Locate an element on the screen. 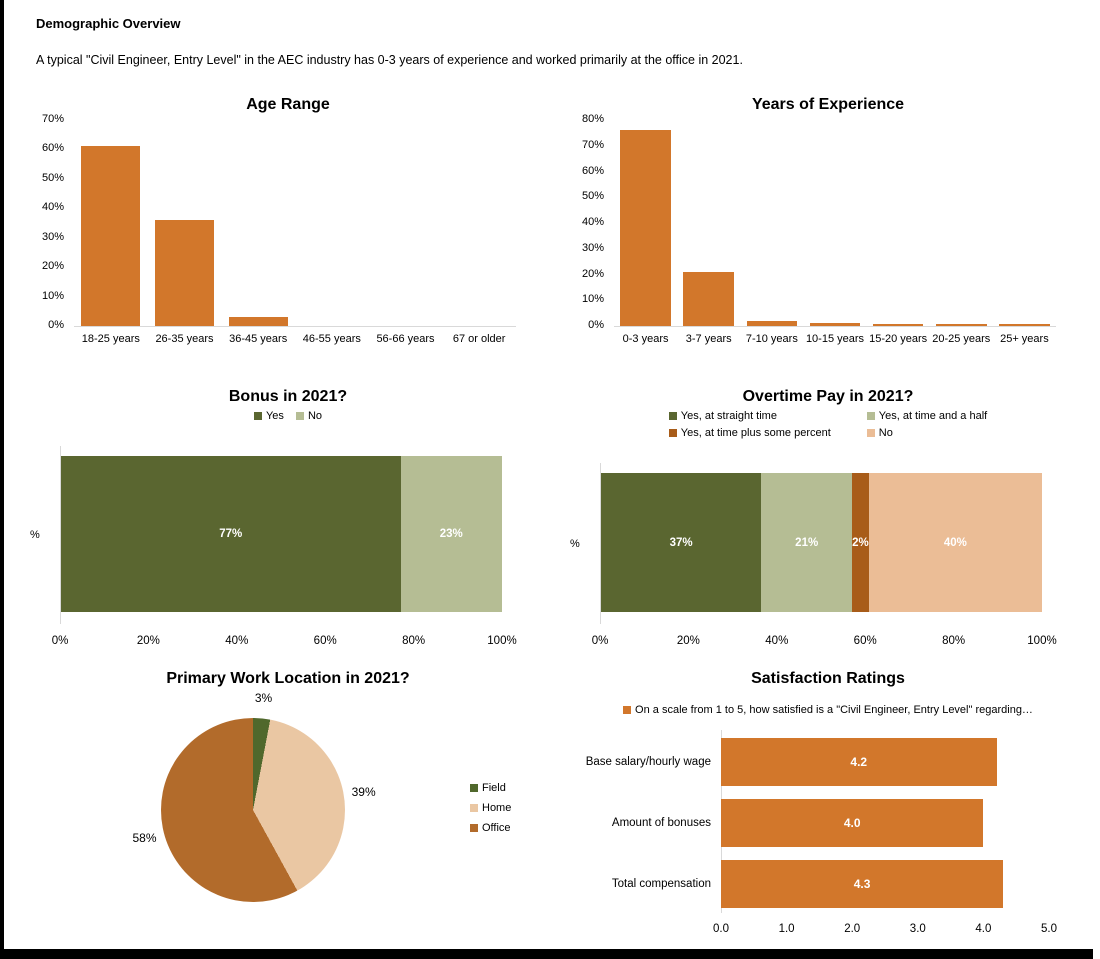  bar-base-salary-hourly-wage: 4.2 is located at coordinates (859, 762).